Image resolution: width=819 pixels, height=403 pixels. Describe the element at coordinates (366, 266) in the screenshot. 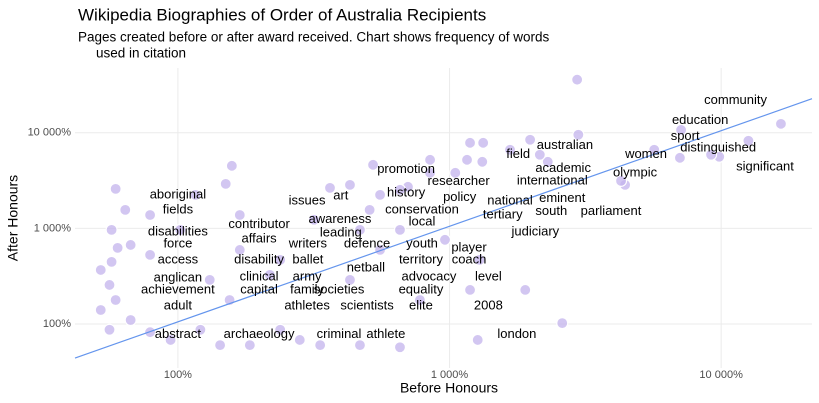

I see `word-label: netball` at that location.